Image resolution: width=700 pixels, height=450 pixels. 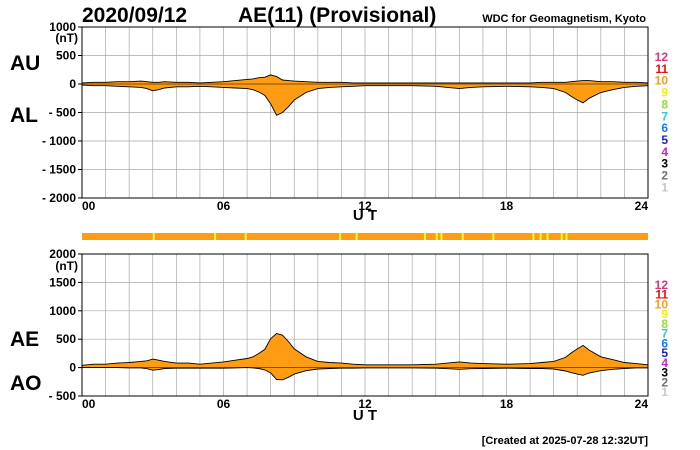 I want to click on ao-label: AO, so click(x=26, y=383).